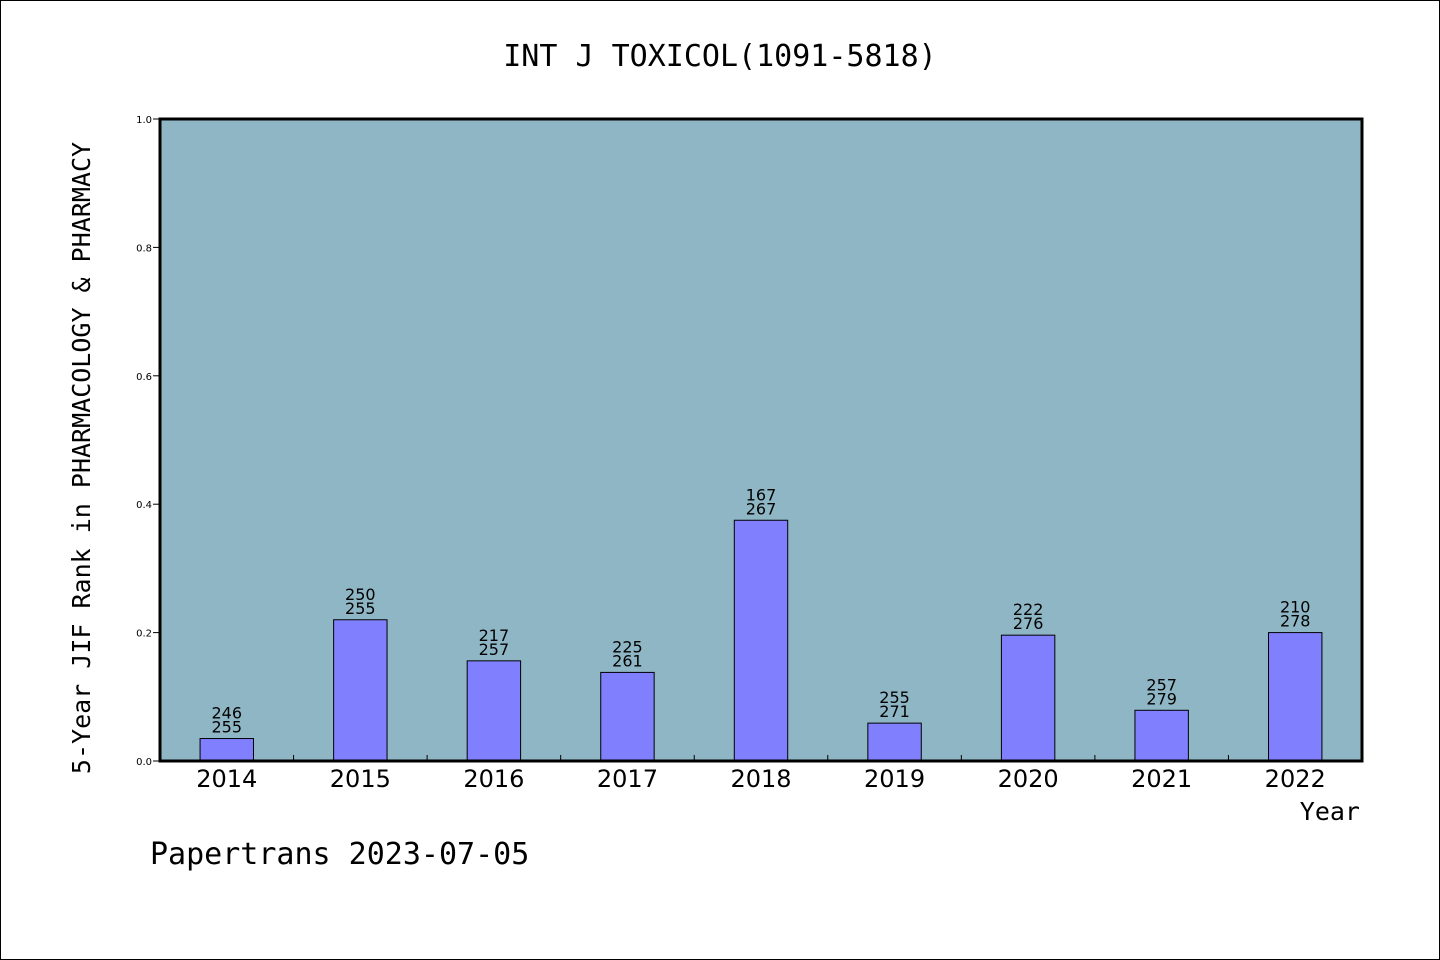 This screenshot has width=1440, height=960. What do you see at coordinates (360, 779) in the screenshot?
I see `x-tick-label: 2015` at bounding box center [360, 779].